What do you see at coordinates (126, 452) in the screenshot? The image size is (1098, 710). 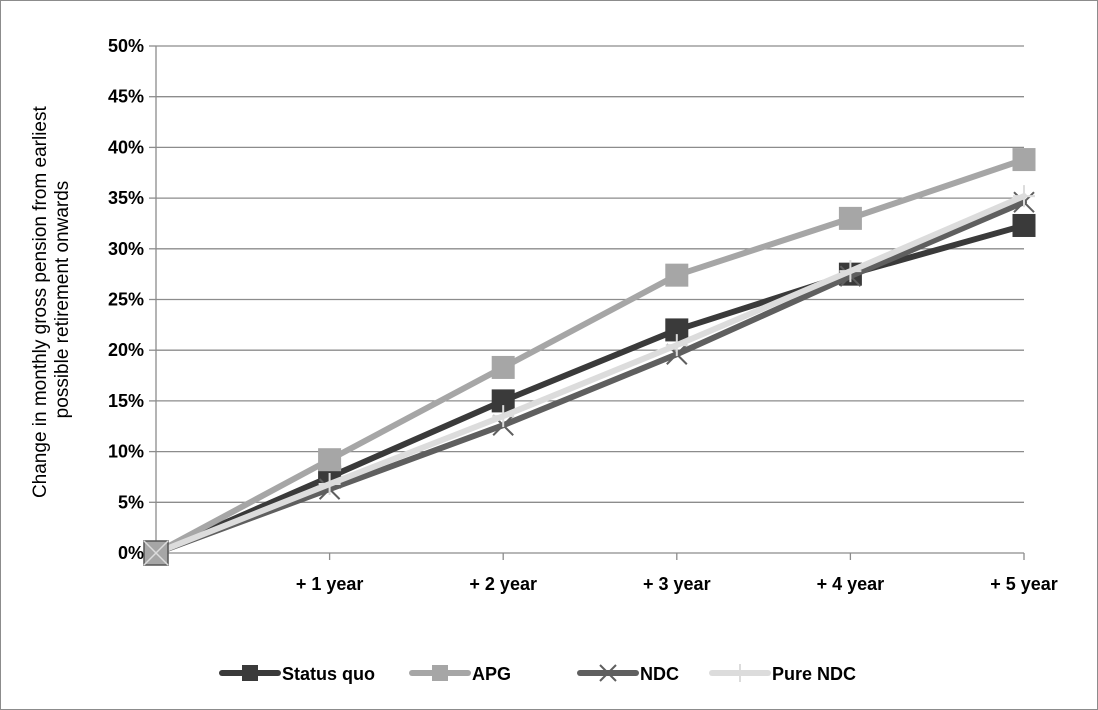 I see `y-tick-label: 10%` at bounding box center [126, 452].